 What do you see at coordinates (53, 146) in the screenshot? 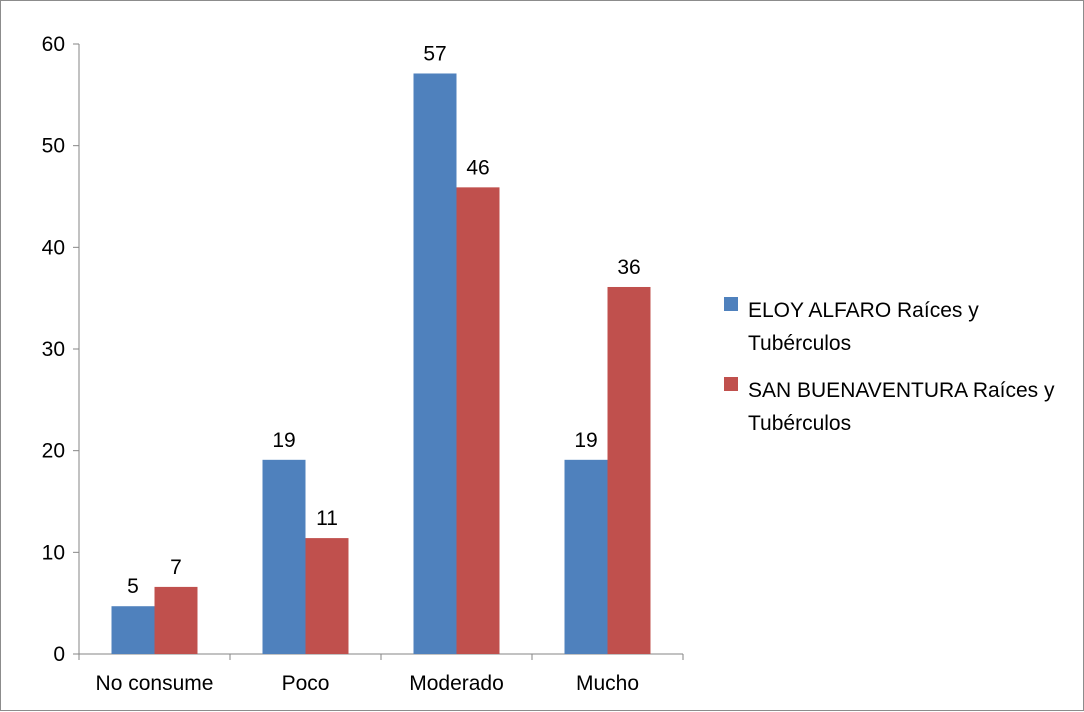
I see `y-tick-label: 50` at bounding box center [53, 146].